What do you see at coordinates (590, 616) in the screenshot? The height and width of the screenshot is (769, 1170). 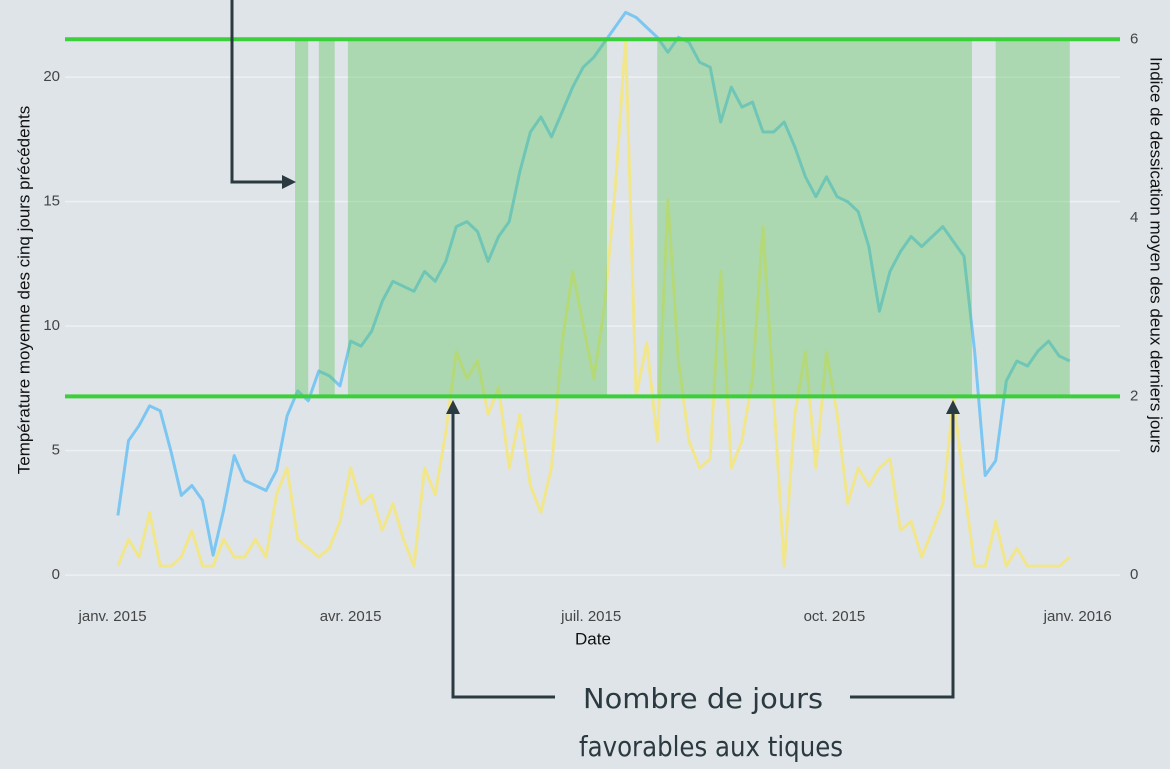 I see `x-tick-label: juil. 2015` at bounding box center [590, 616].